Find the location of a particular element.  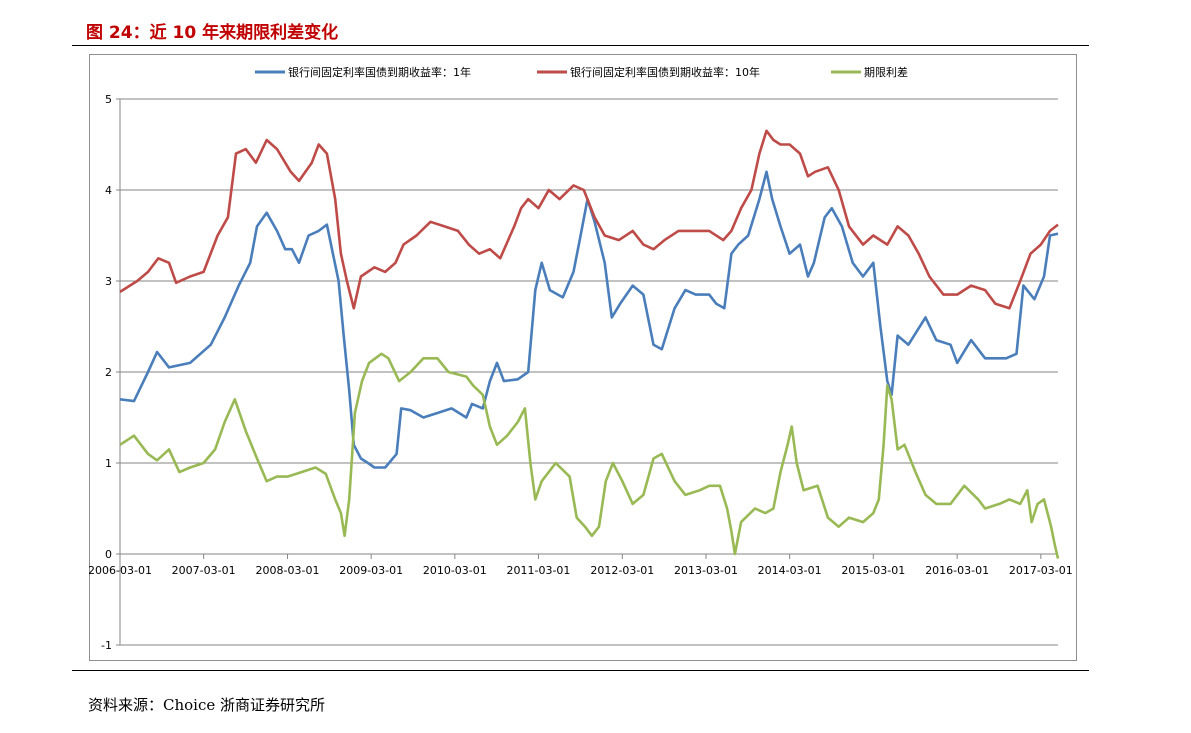

y-tick-label: 5 is located at coordinates (108, 99).